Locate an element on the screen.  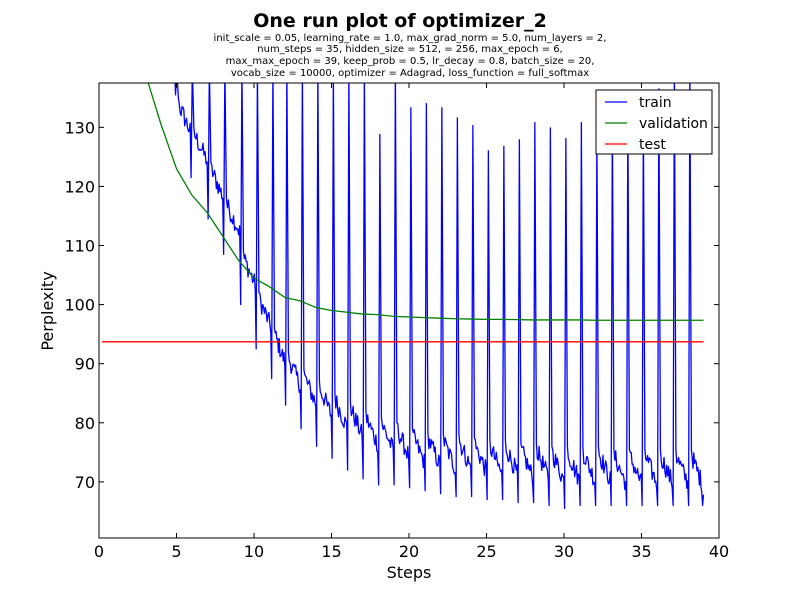
x-tick-label: 0 is located at coordinates (99, 551).